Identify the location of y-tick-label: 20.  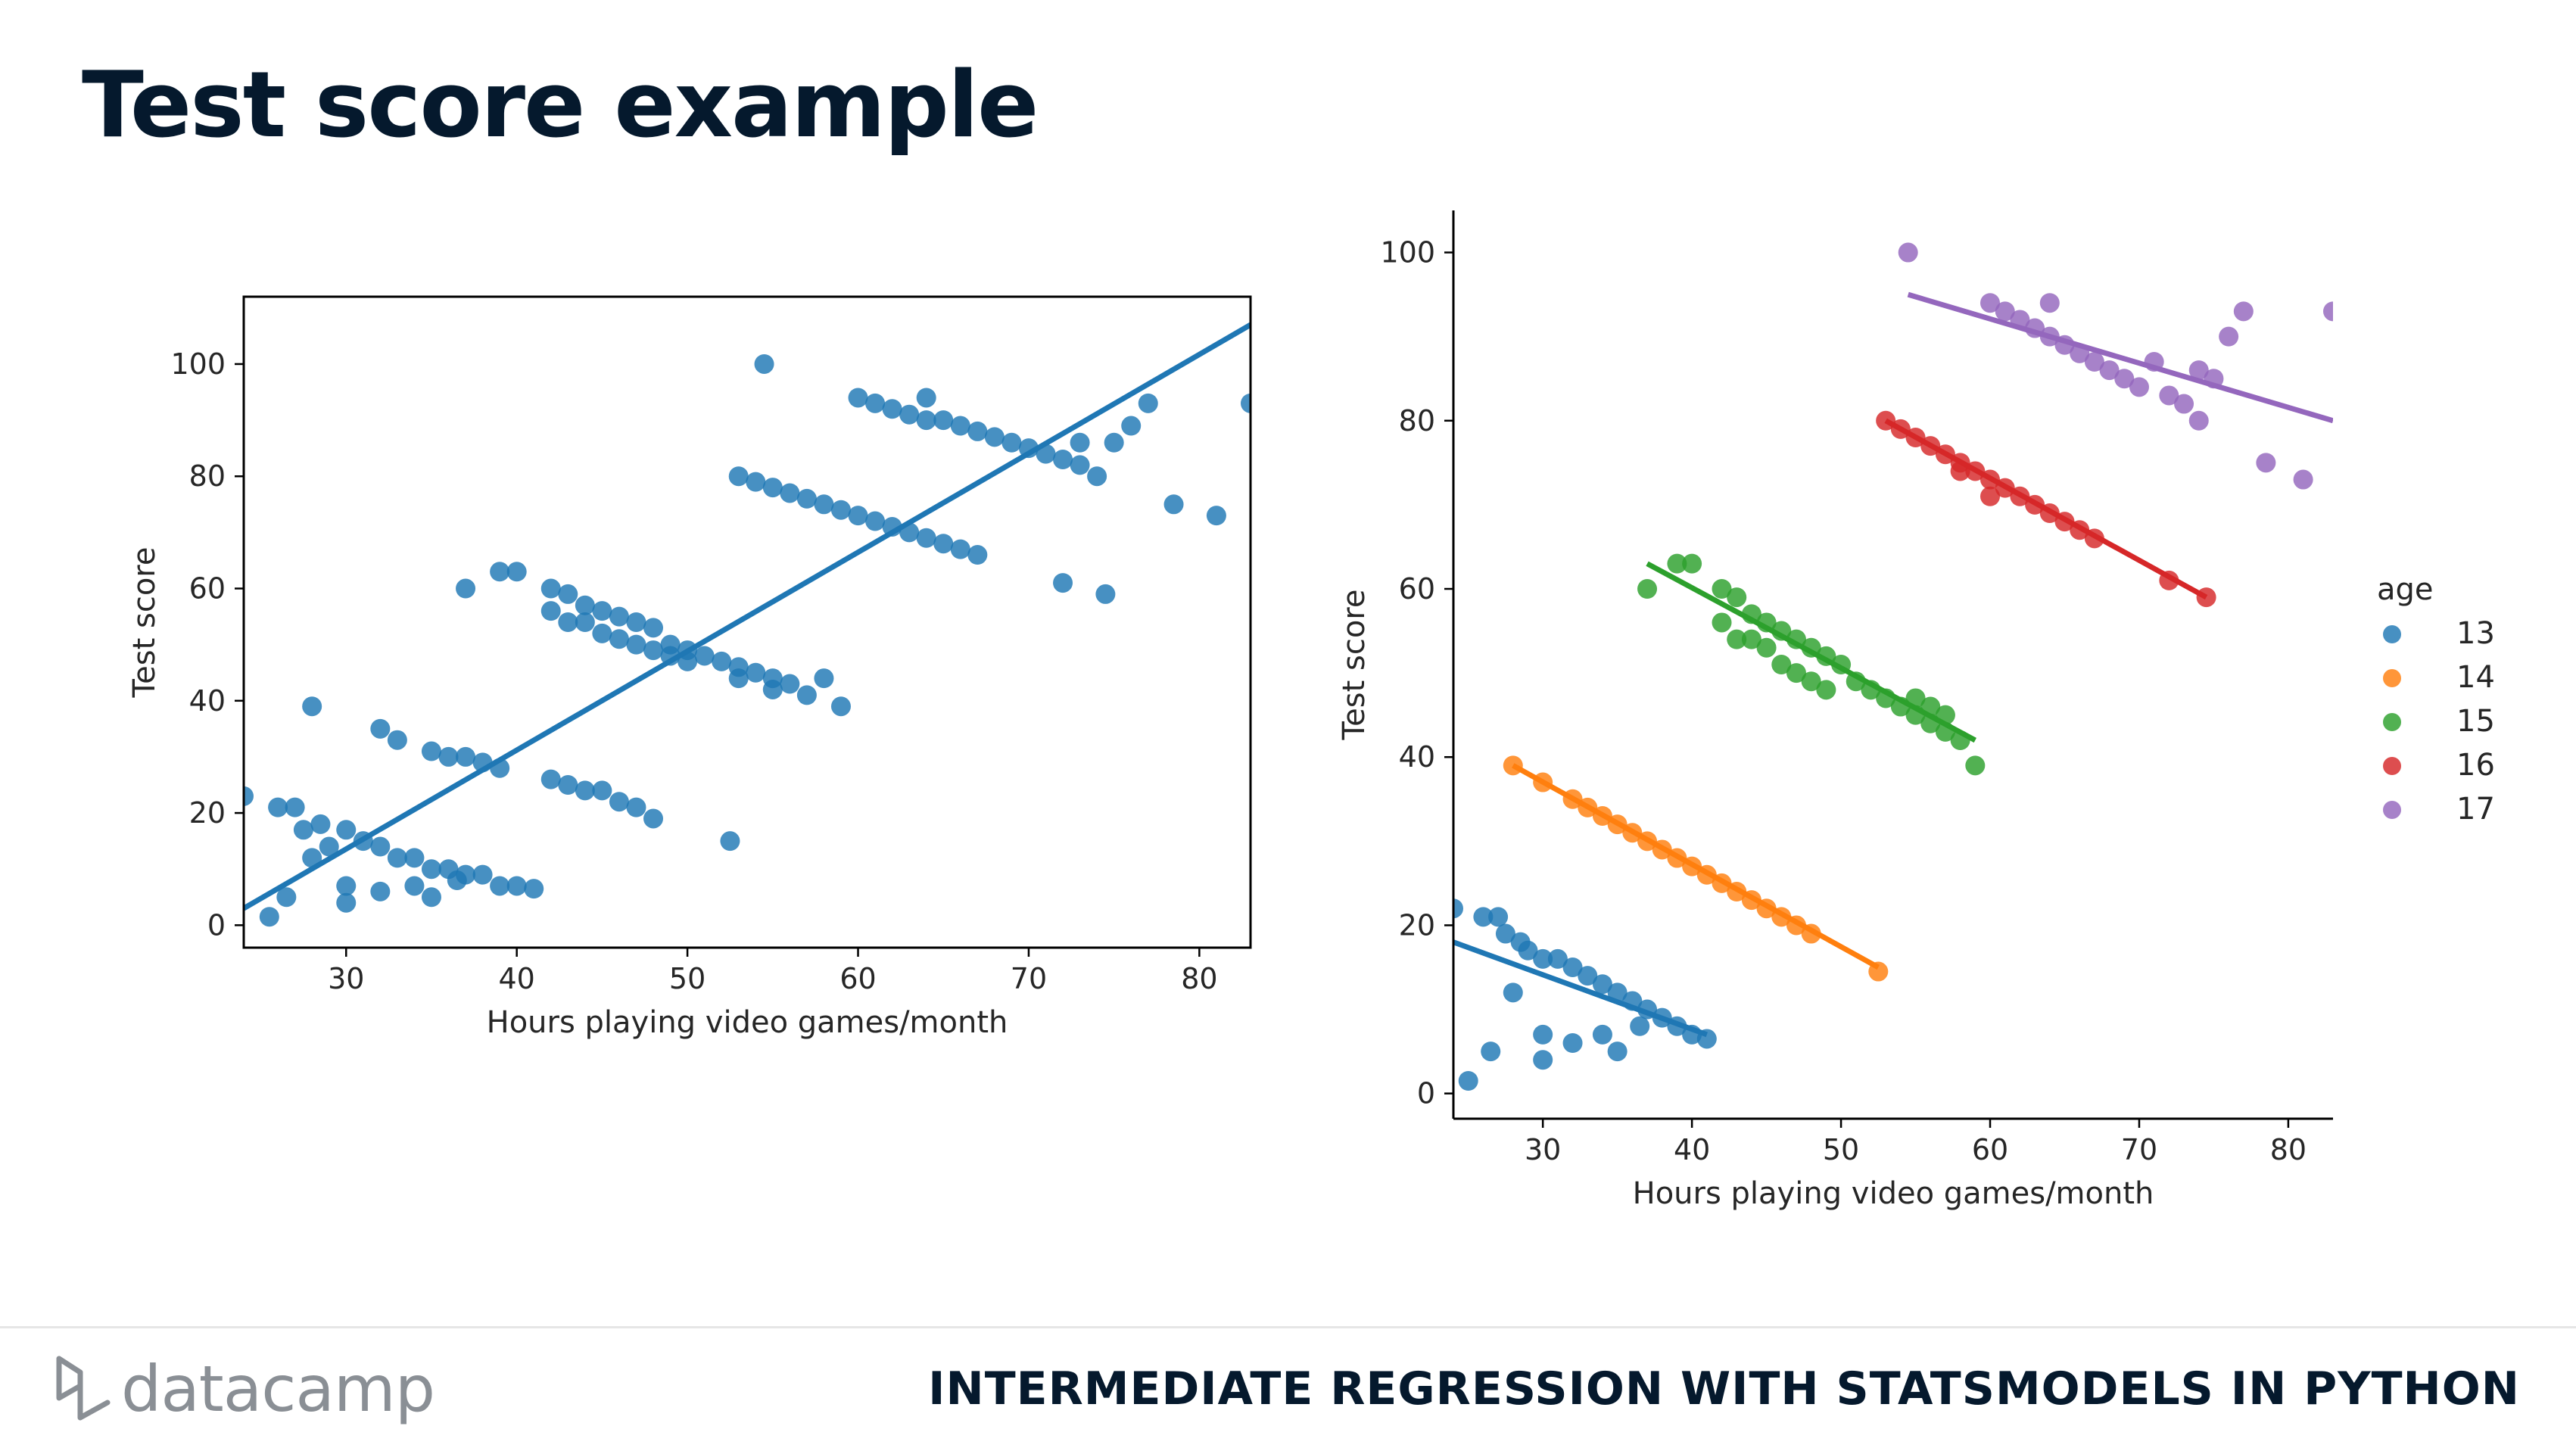
(208, 813).